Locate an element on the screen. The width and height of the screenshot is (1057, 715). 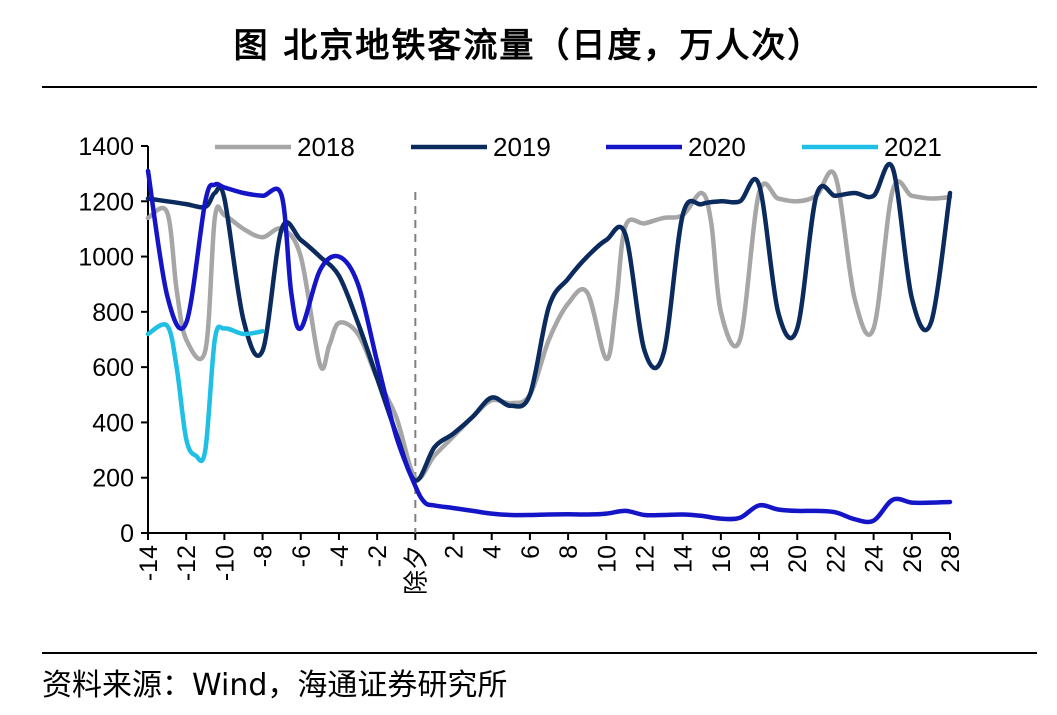
x-tick-label: 28 is located at coordinates (951, 559).